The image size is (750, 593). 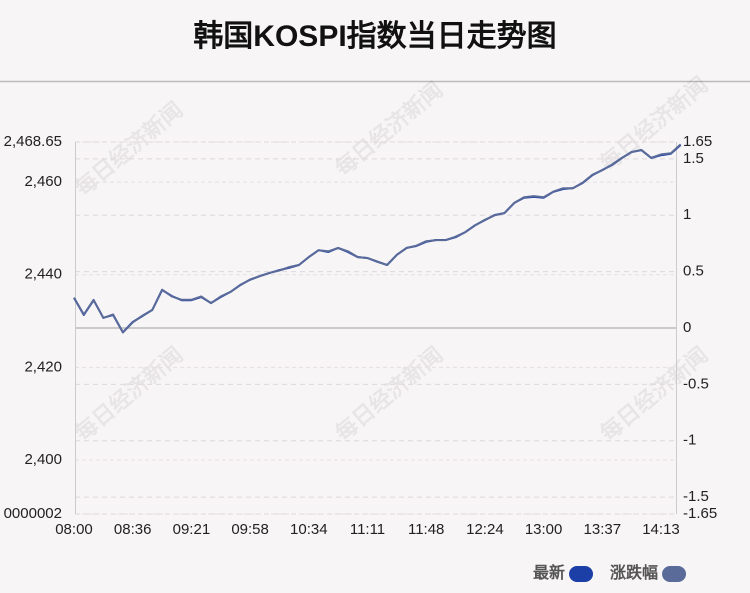 I want to click on legend: 最新 涨跌幅, so click(x=610, y=572).